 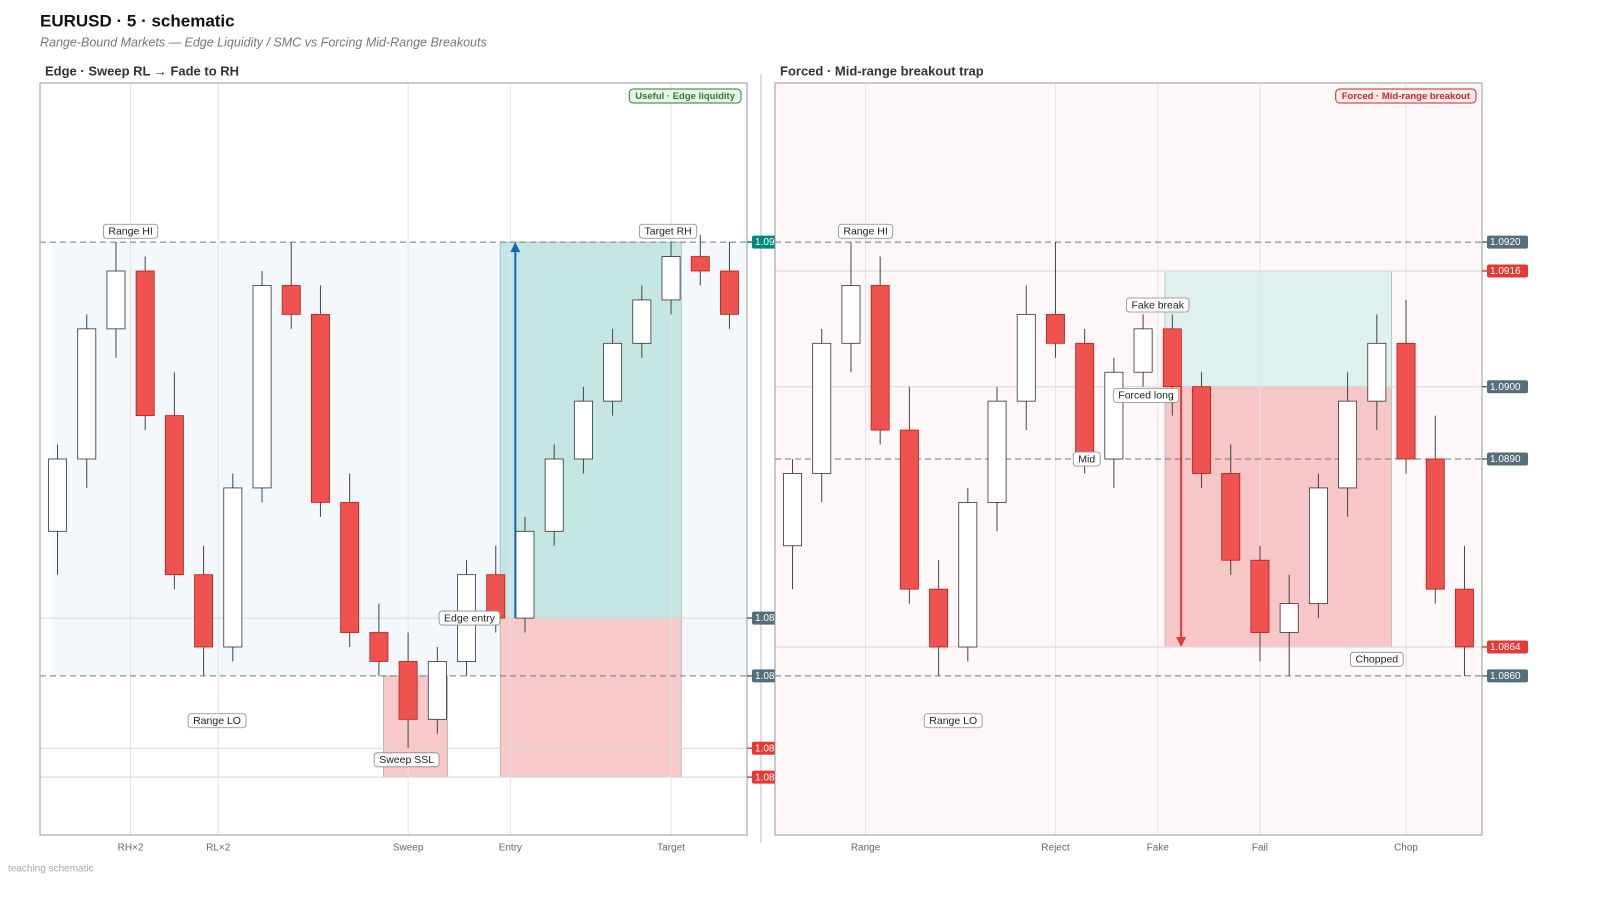 I want to click on annotation-label: Edge entry, so click(x=470, y=618).